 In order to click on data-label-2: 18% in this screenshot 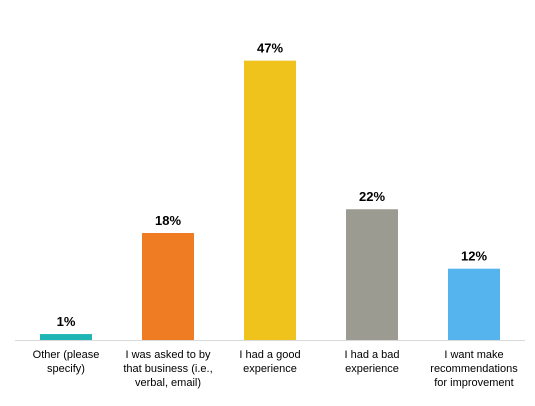, I will do `click(168, 220)`.